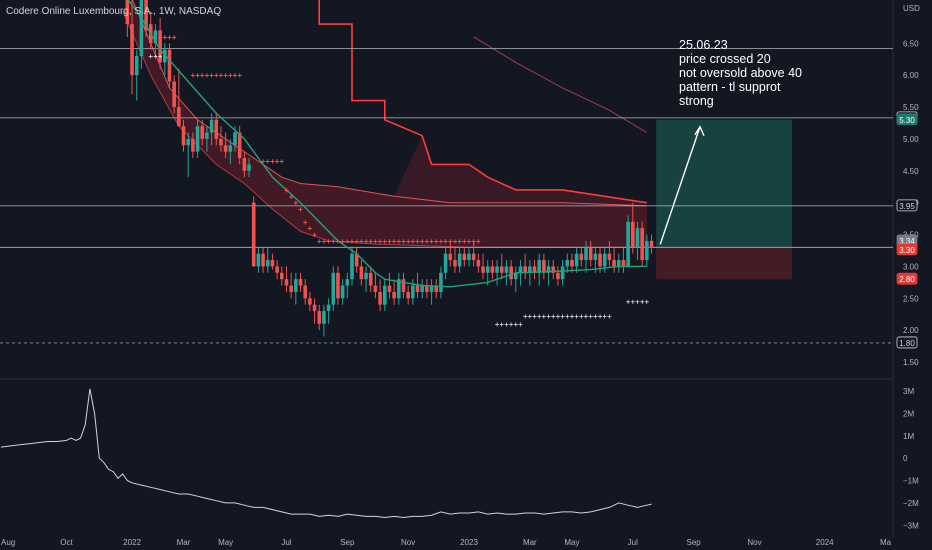 This screenshot has width=932, height=550. What do you see at coordinates (724, 263) in the screenshot?
I see `stop-zone` at bounding box center [724, 263].